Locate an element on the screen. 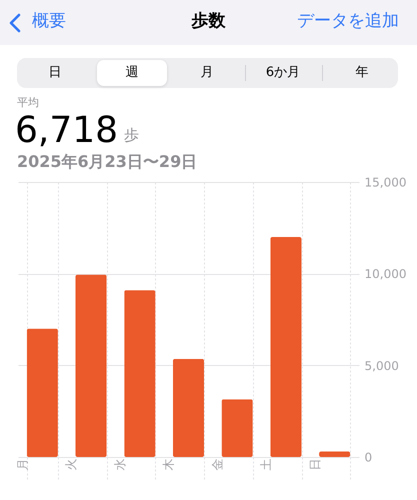  text: 概要 is located at coordinates (49, 21).